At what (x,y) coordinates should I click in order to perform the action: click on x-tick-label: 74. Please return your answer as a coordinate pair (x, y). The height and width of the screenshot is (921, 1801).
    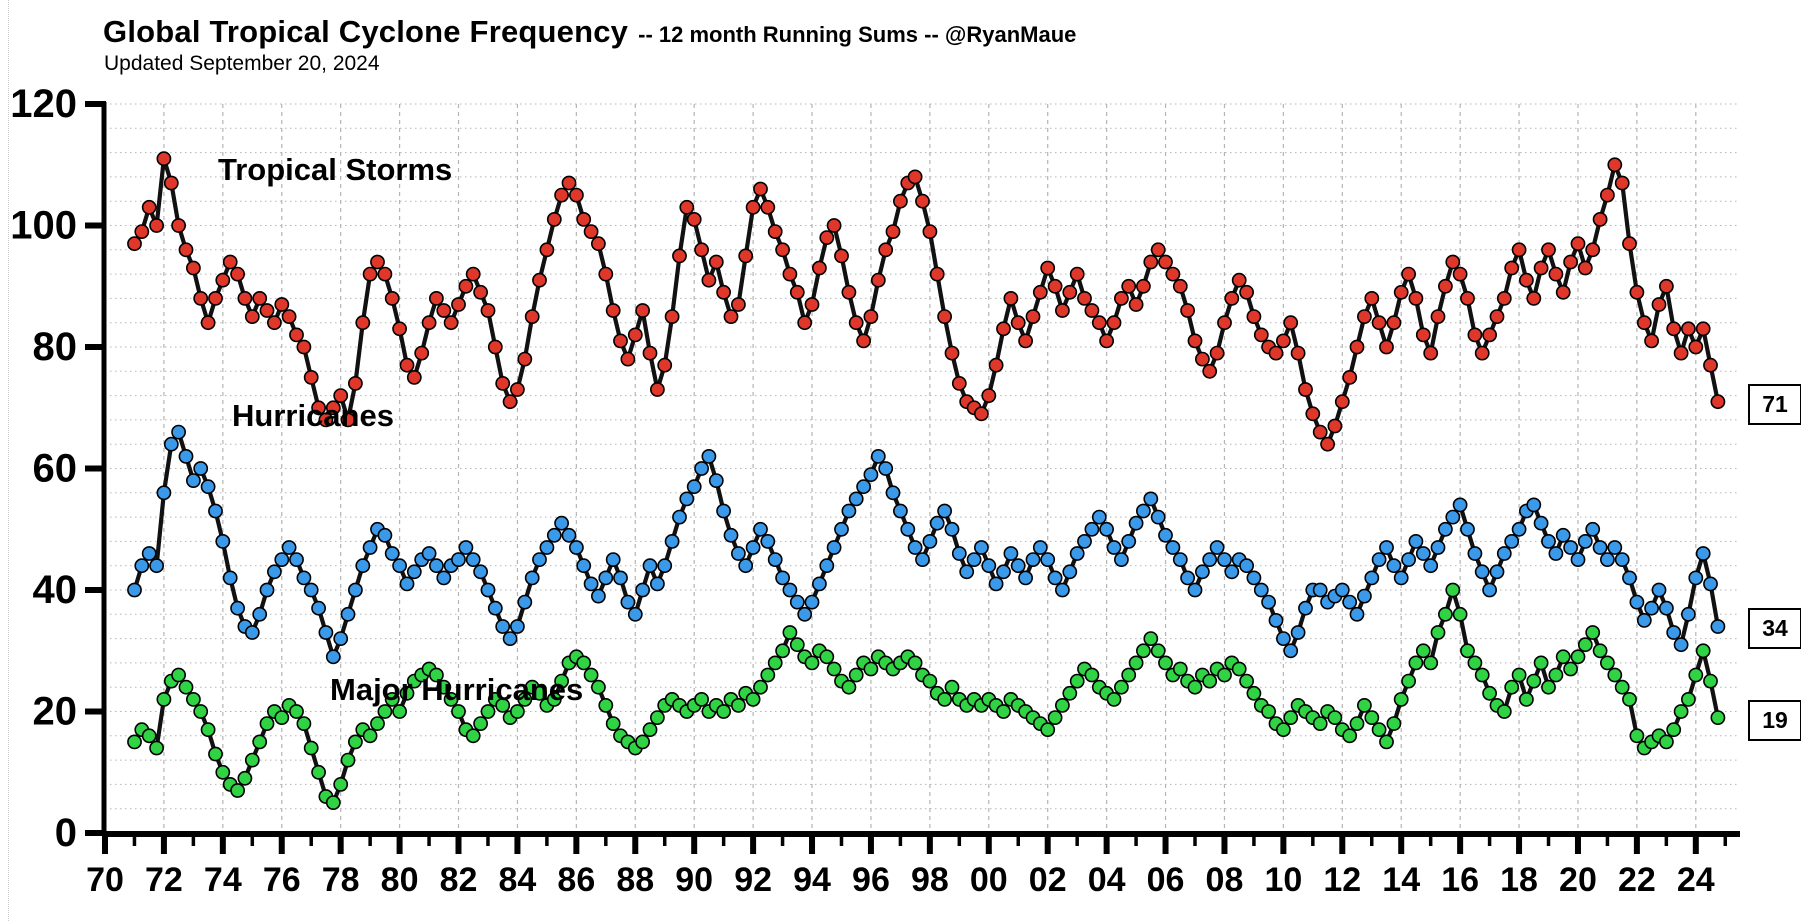
    Looking at the image, I should click on (223, 880).